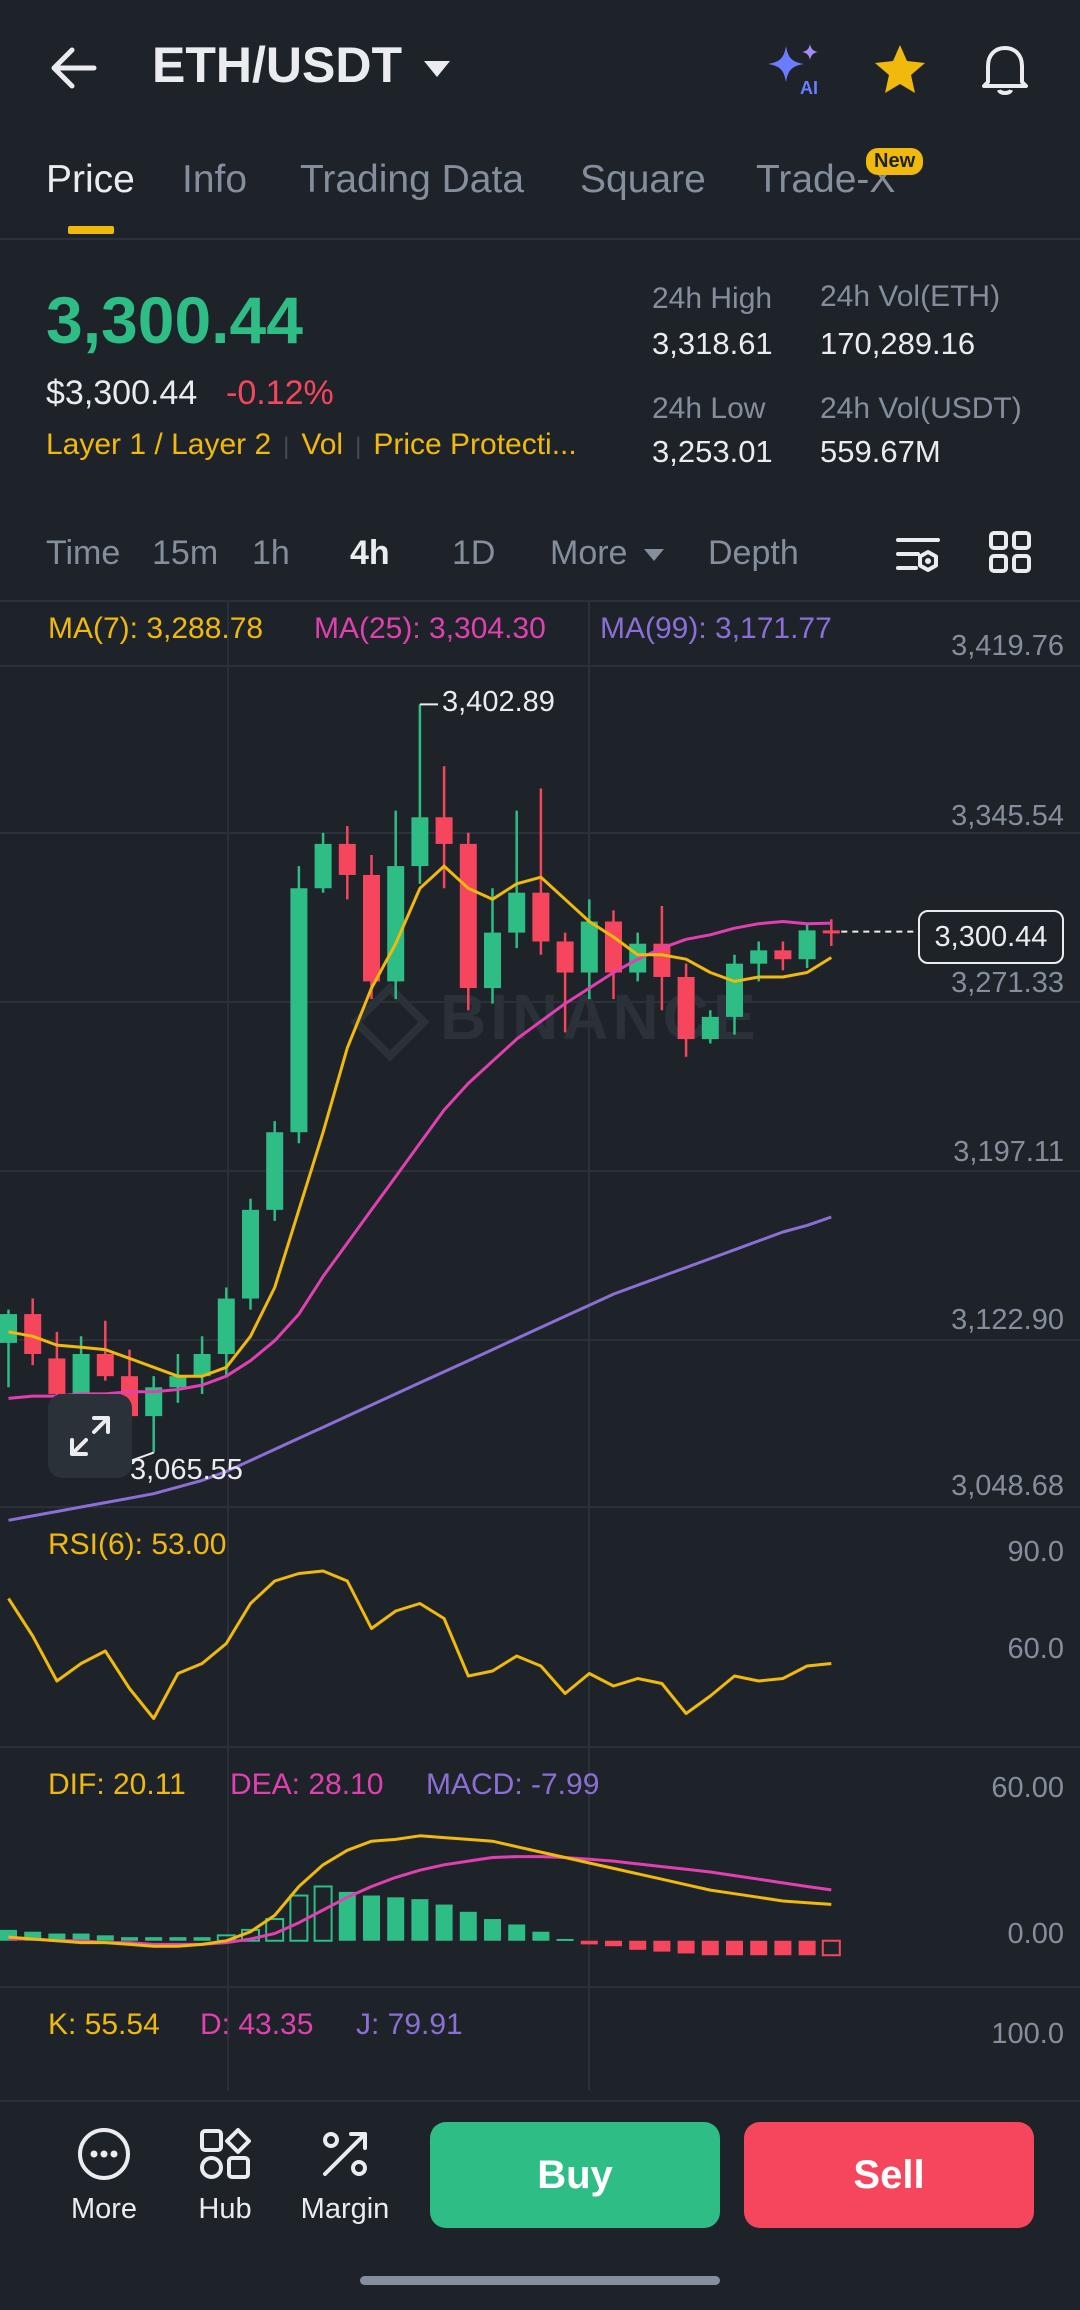 Image resolution: width=1080 pixels, height=2310 pixels. I want to click on bottom-margin-button: Margin, so click(345, 2176).